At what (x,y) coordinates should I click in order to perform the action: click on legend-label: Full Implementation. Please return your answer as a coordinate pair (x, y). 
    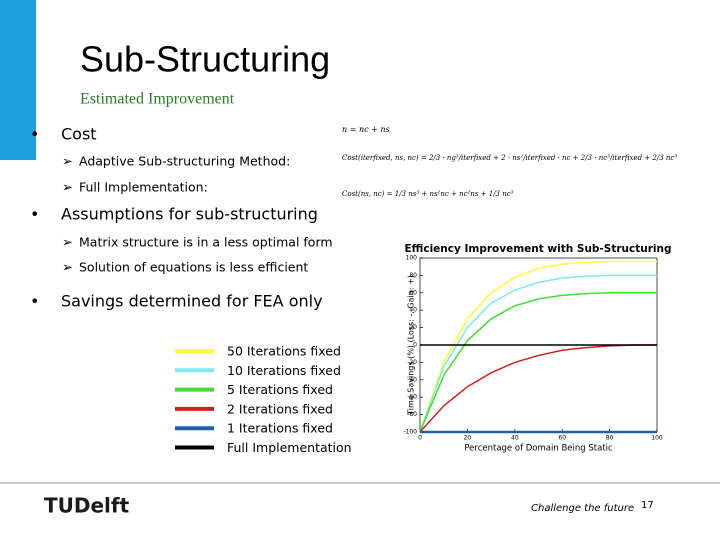
    Looking at the image, I should click on (289, 447).